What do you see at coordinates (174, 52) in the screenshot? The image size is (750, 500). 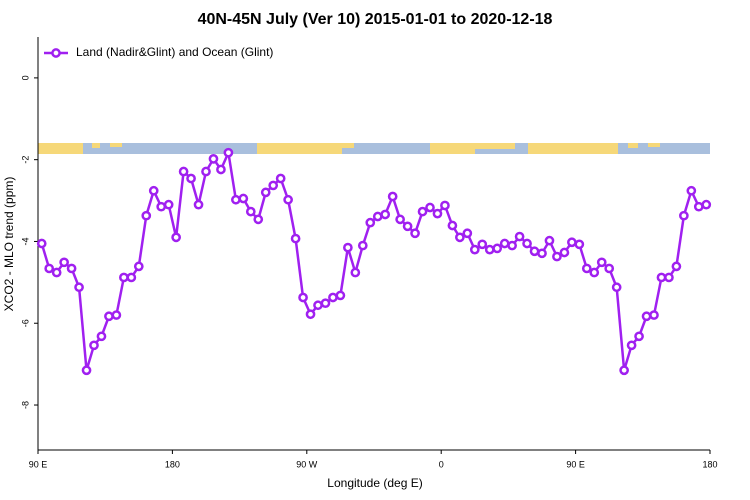 I see `legend-label: Land (Nadir&Glint) and Ocean (Glint)` at bounding box center [174, 52].